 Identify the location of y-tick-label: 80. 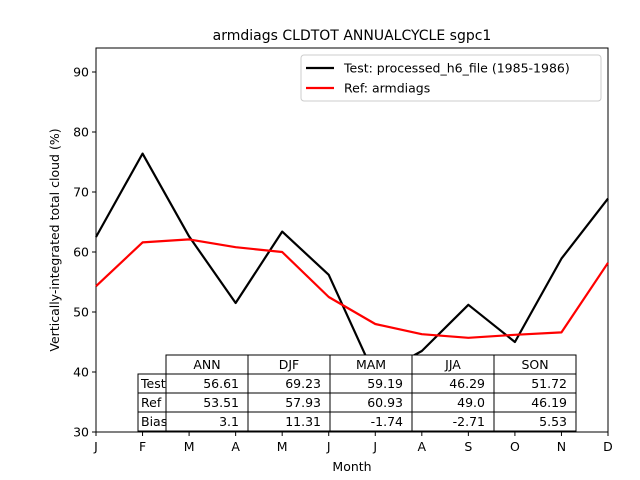
(81, 132).